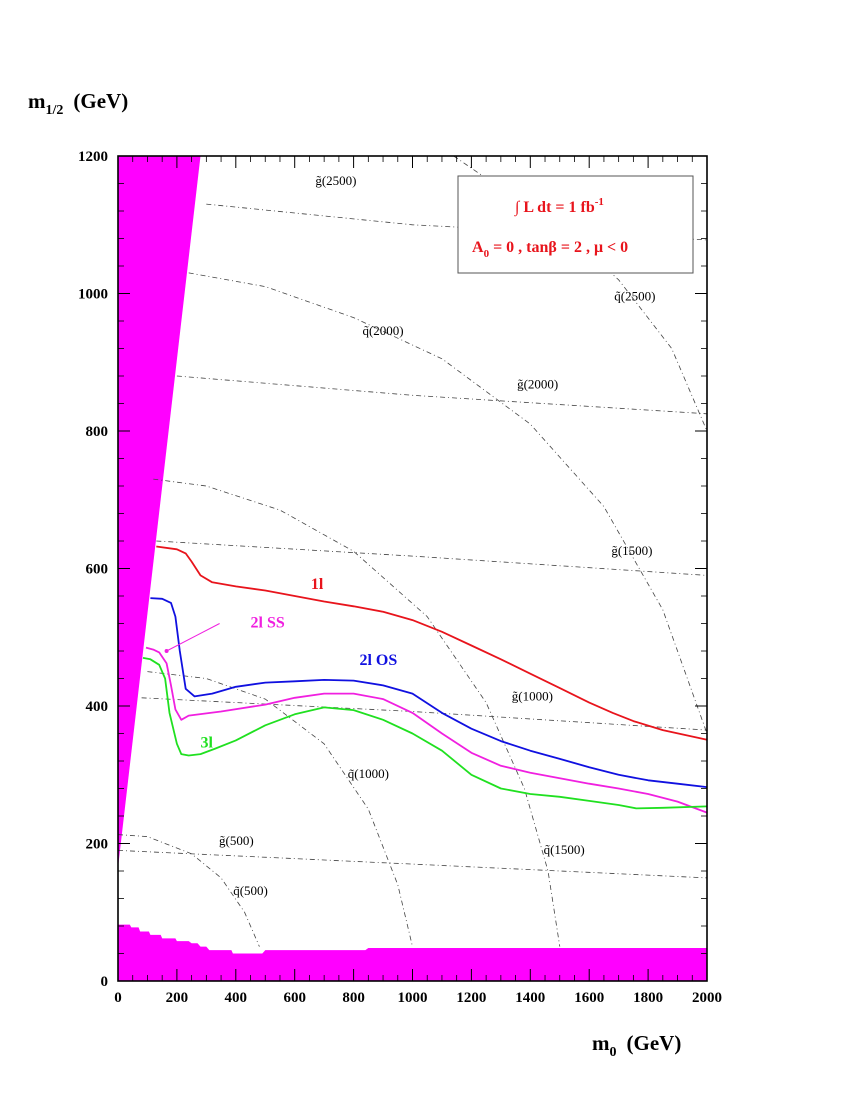 The image size is (850, 1100). What do you see at coordinates (177, 998) in the screenshot?
I see `x-tick-label: 200` at bounding box center [177, 998].